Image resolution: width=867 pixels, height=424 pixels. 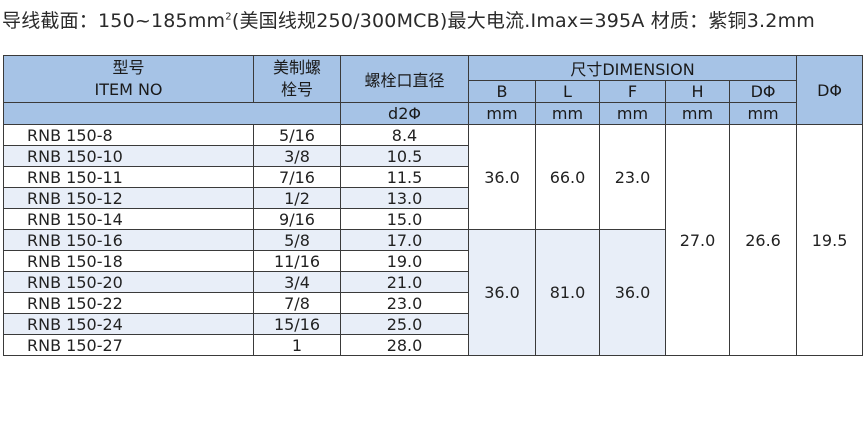 I want to click on header-unit-d1: mm, so click(x=763, y=113).